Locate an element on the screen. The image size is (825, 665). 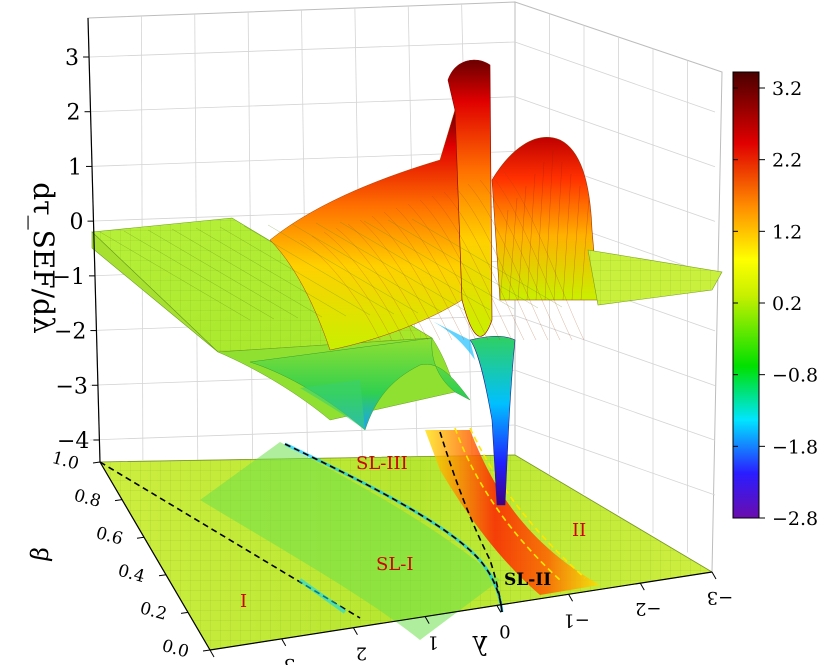
y-tick-label: 0.8 is located at coordinates (87, 499).